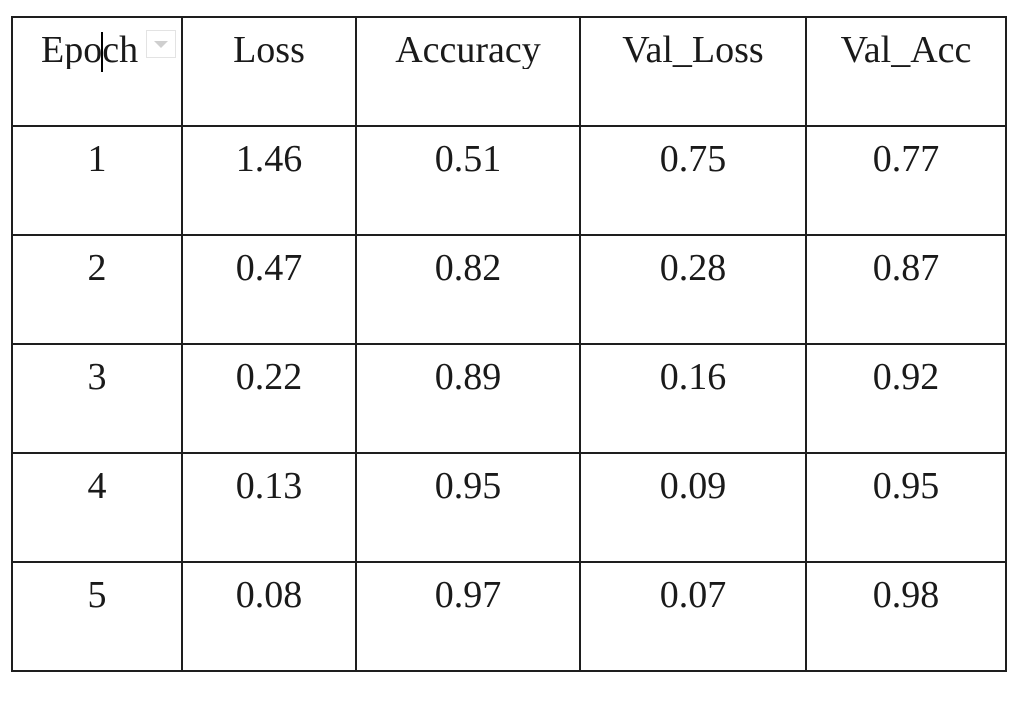  I want to click on text-cursor, so click(102, 52).